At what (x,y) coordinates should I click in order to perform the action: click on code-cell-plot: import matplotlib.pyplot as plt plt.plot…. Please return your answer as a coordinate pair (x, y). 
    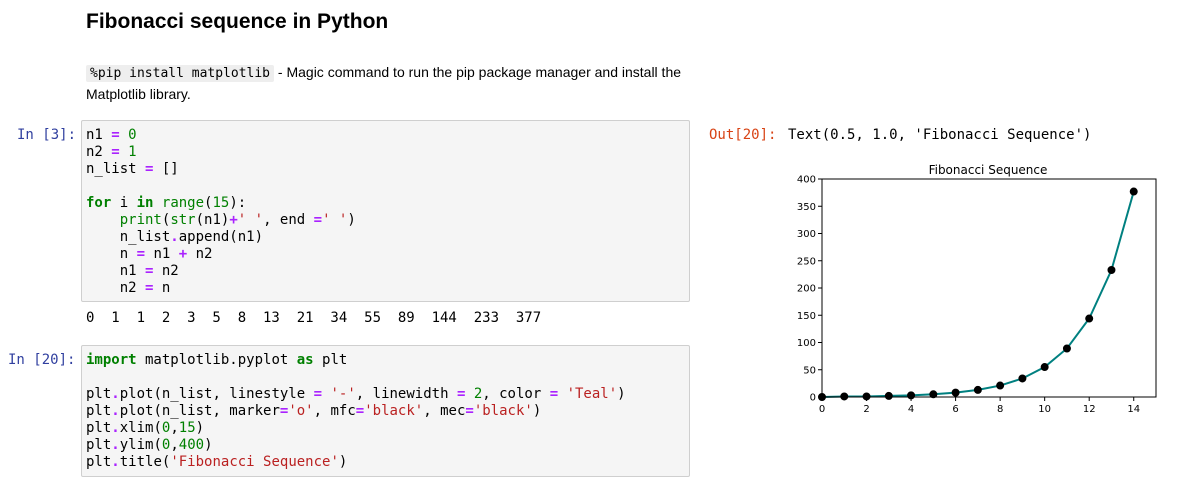
    Looking at the image, I should click on (385, 411).